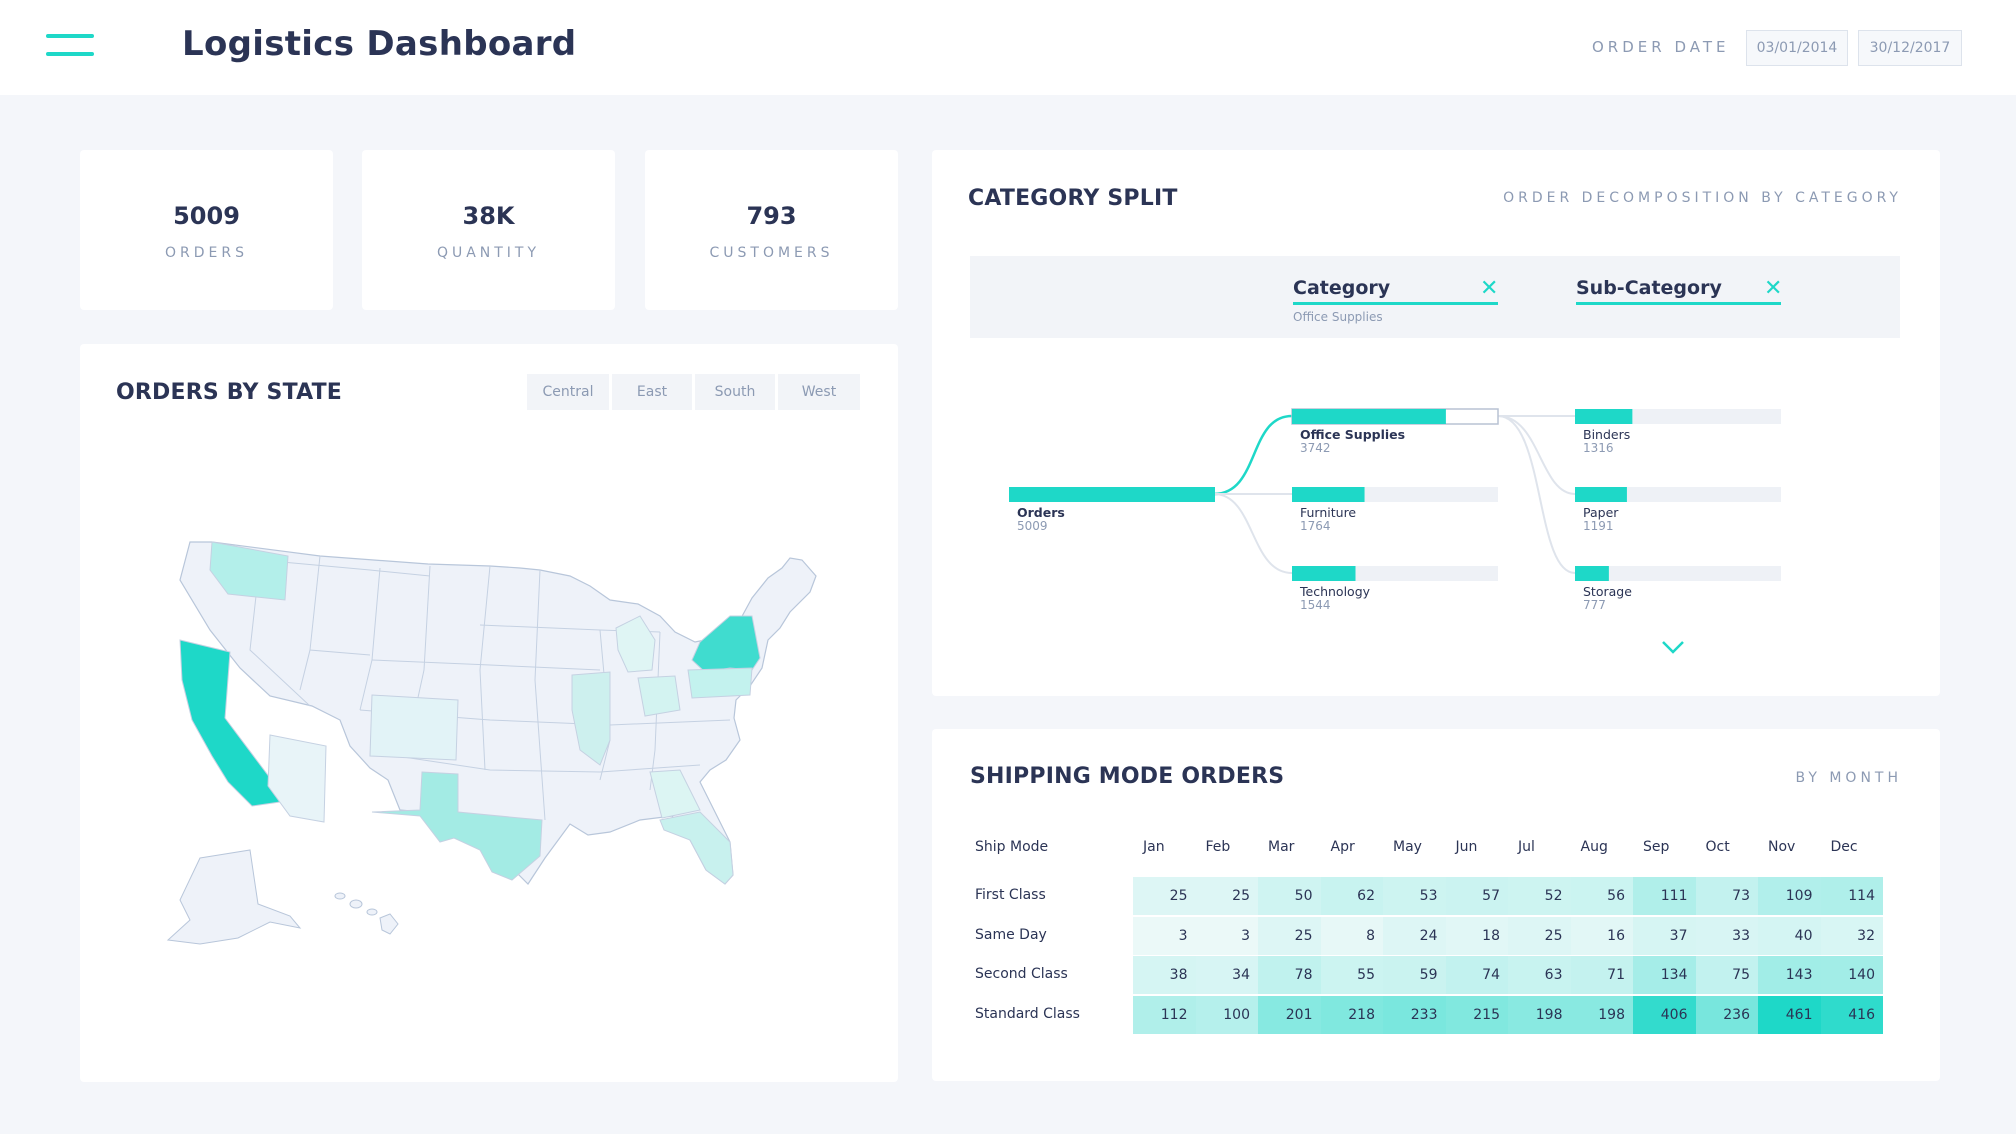 The width and height of the screenshot is (2016, 1134). Describe the element at coordinates (1289, 896) in the screenshot. I see `heatmap-cell: 50` at that location.